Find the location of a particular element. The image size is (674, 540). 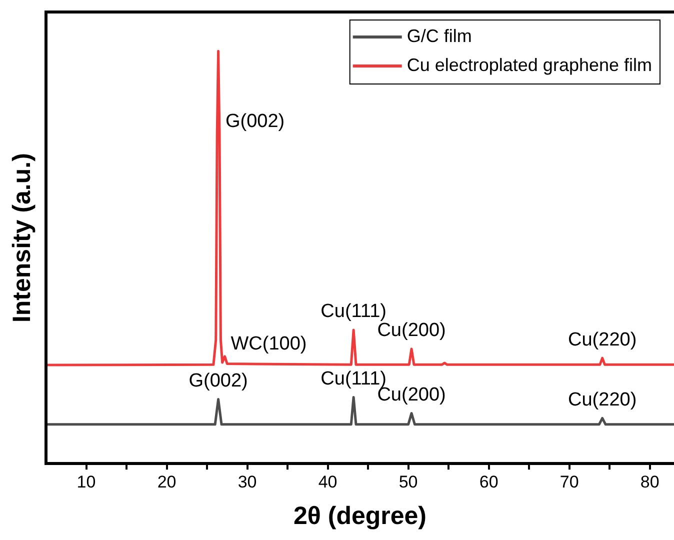

annotation: Cu(111) is located at coordinates (353, 311).